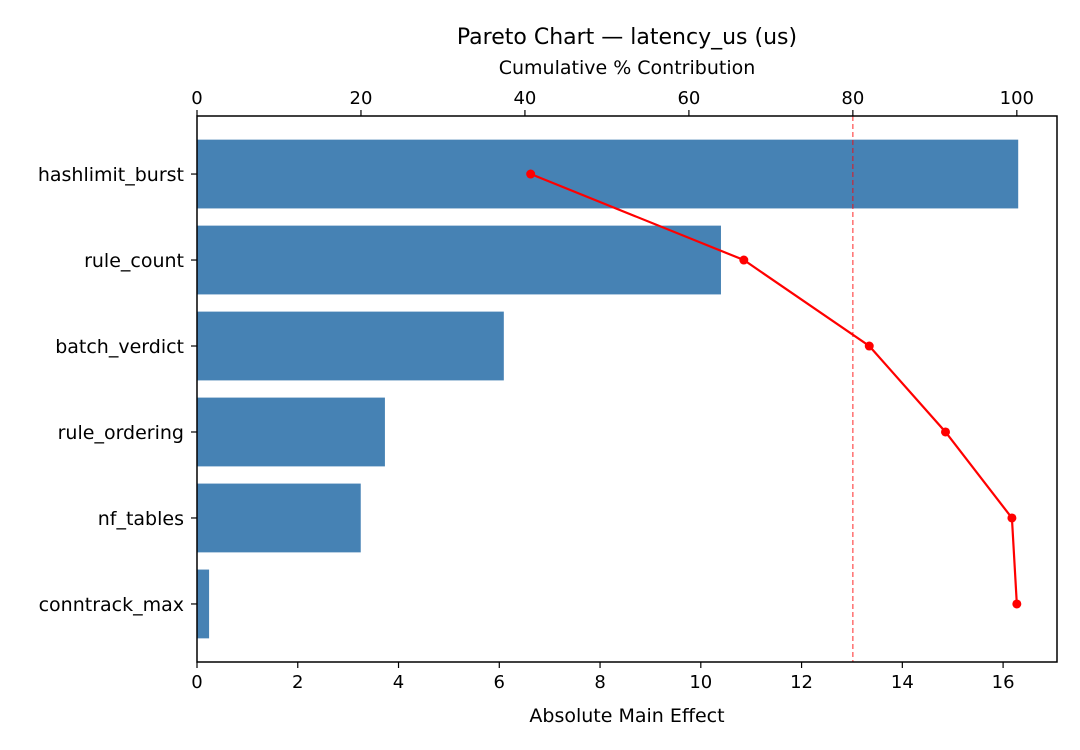  I want to click on x2-tick-label: 100, so click(1017, 98).